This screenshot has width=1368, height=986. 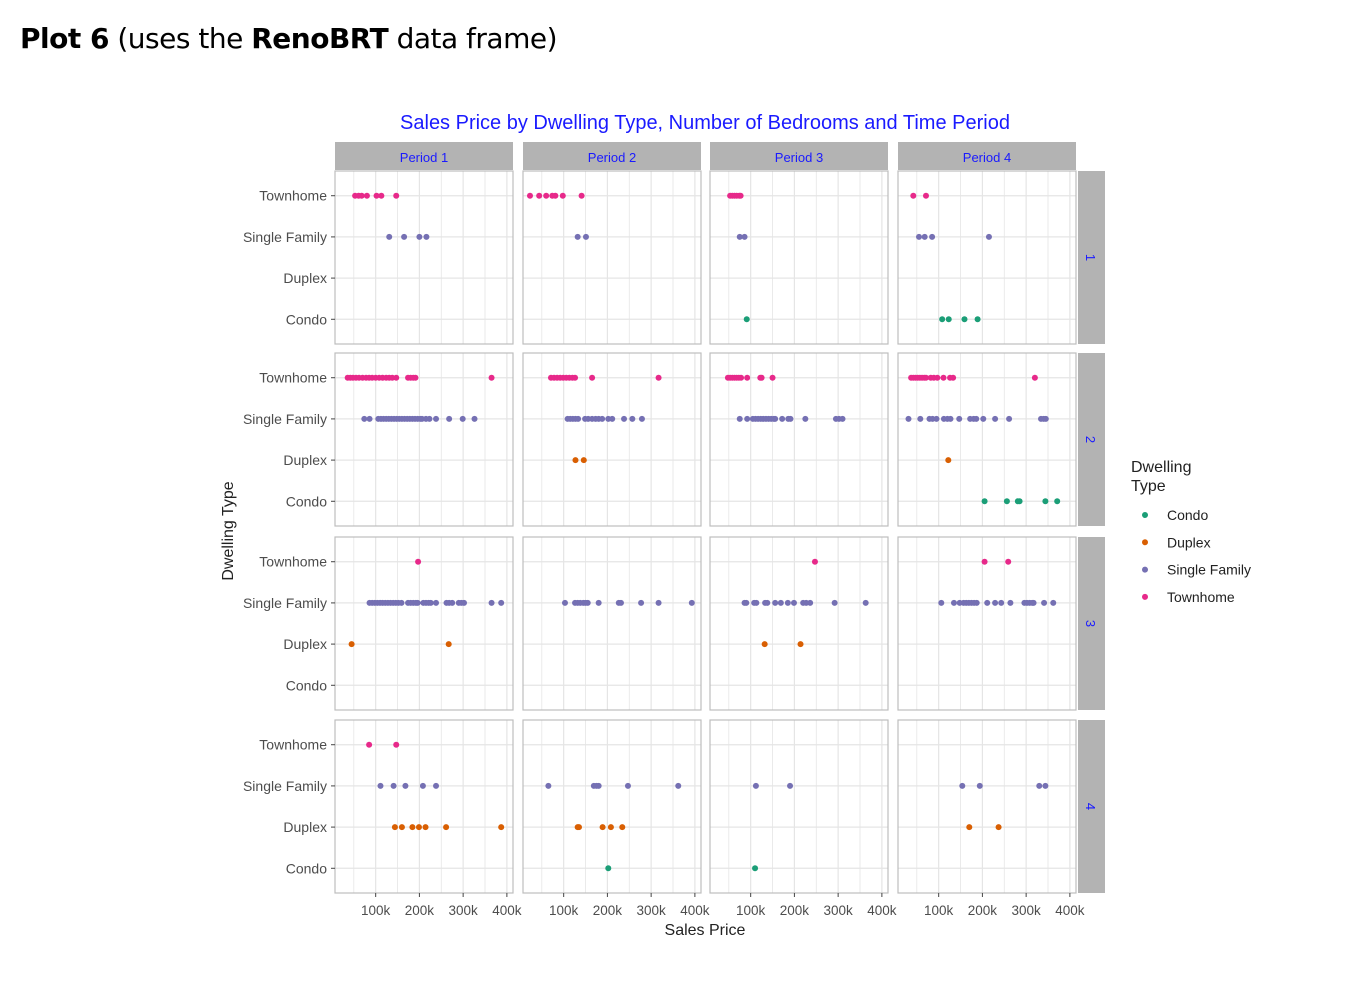 I want to click on legend-label: Condo, so click(x=1187, y=515).